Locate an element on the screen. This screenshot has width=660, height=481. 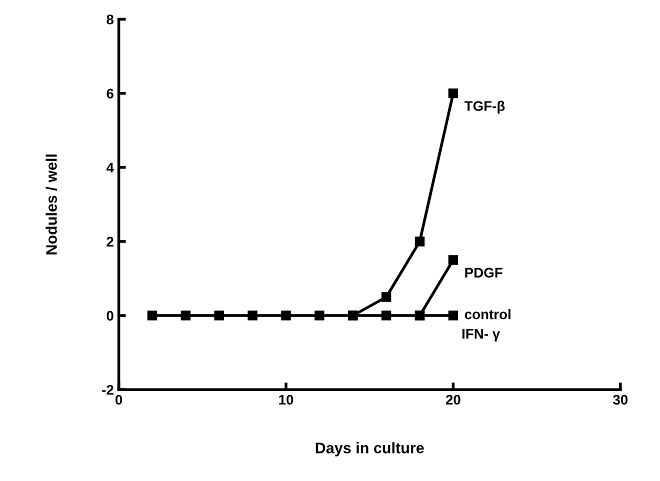
y-tick-label: -2 is located at coordinates (108, 389).